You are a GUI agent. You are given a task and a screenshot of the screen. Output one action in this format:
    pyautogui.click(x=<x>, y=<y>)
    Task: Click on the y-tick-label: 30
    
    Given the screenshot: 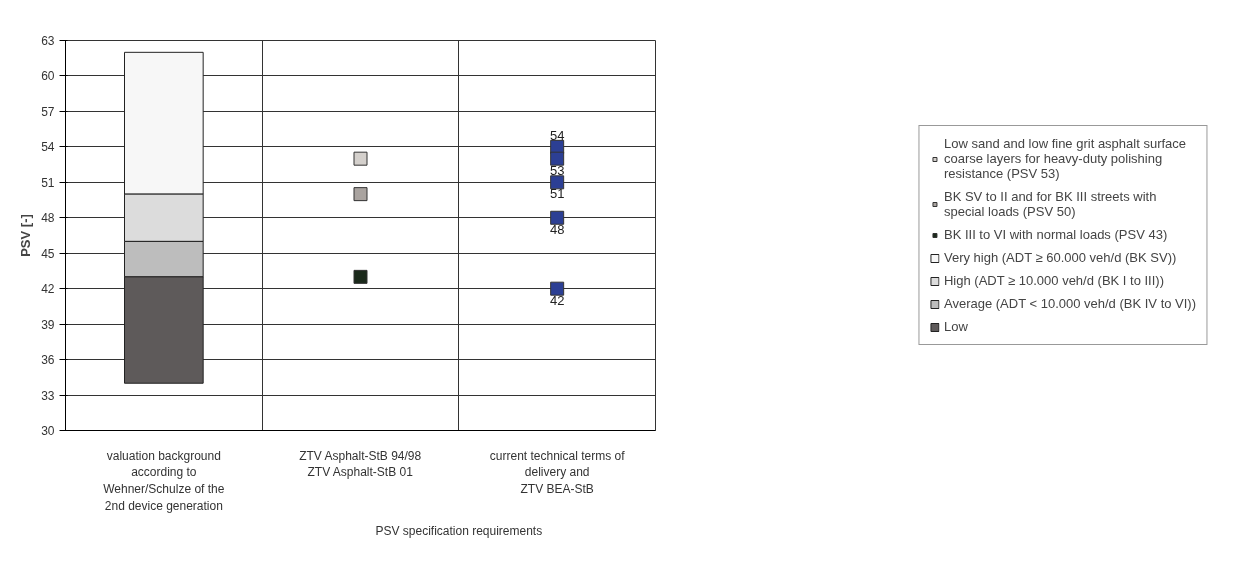 What is the action you would take?
    pyautogui.click(x=48, y=431)
    